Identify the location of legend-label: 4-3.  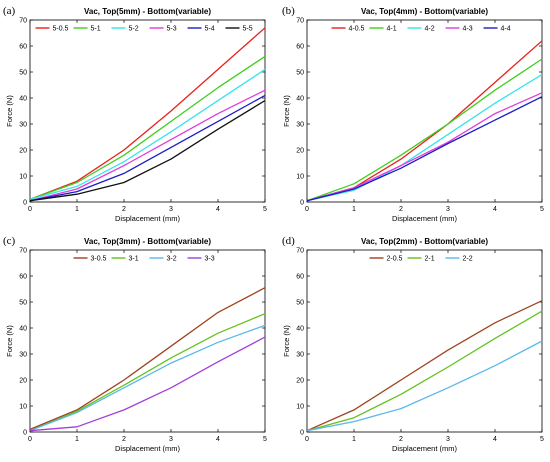
(468, 29).